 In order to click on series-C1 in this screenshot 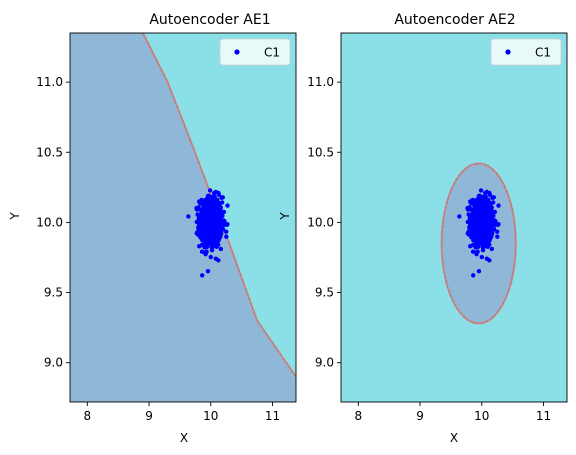, I will do `click(479, 233)`.